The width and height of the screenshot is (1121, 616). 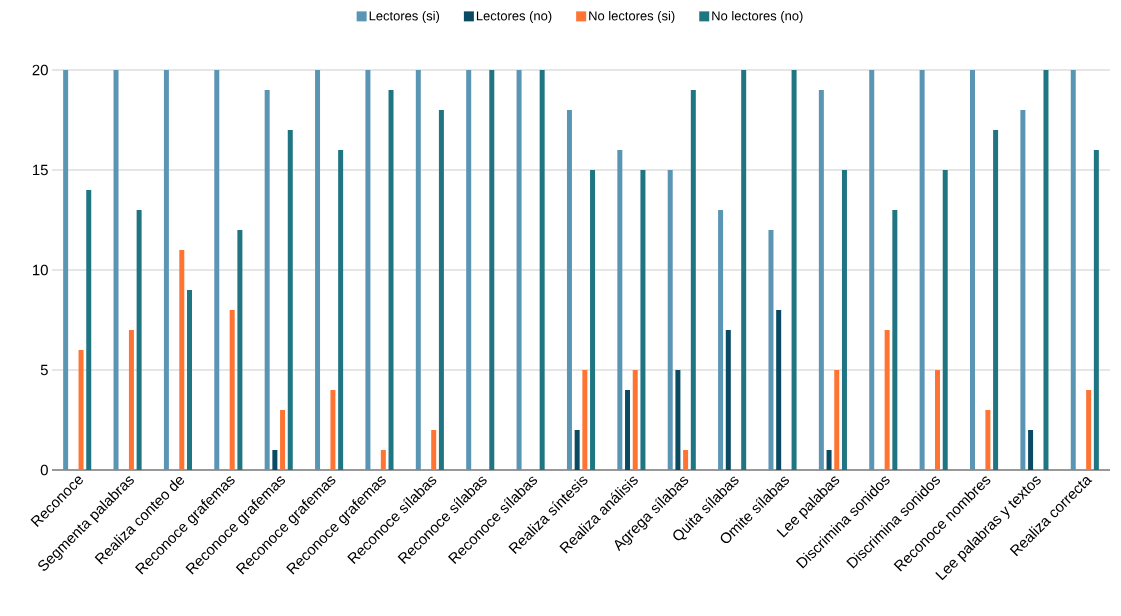 I want to click on y-tick-label: 0, so click(x=44, y=470).